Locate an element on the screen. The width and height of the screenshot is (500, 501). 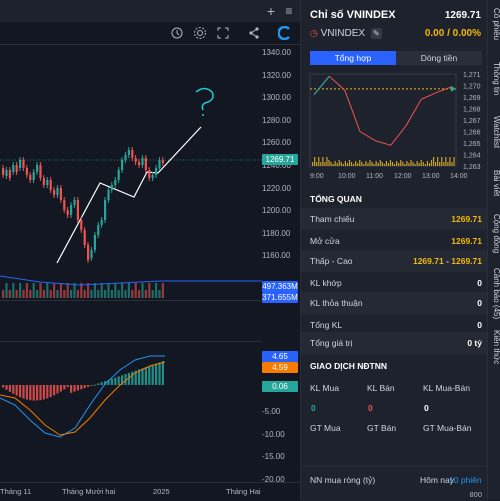
row-value: 1269.71 is located at coordinates (466, 219).